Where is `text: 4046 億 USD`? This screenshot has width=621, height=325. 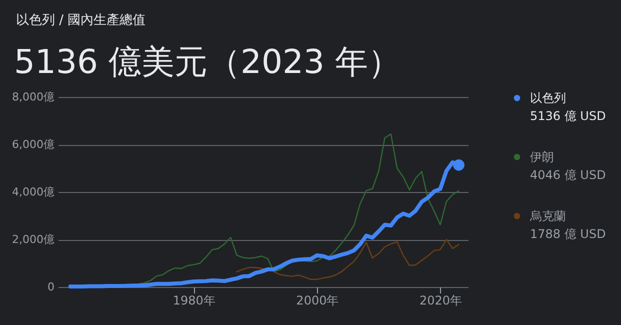 text: 4046 億 USD is located at coordinates (568, 175).